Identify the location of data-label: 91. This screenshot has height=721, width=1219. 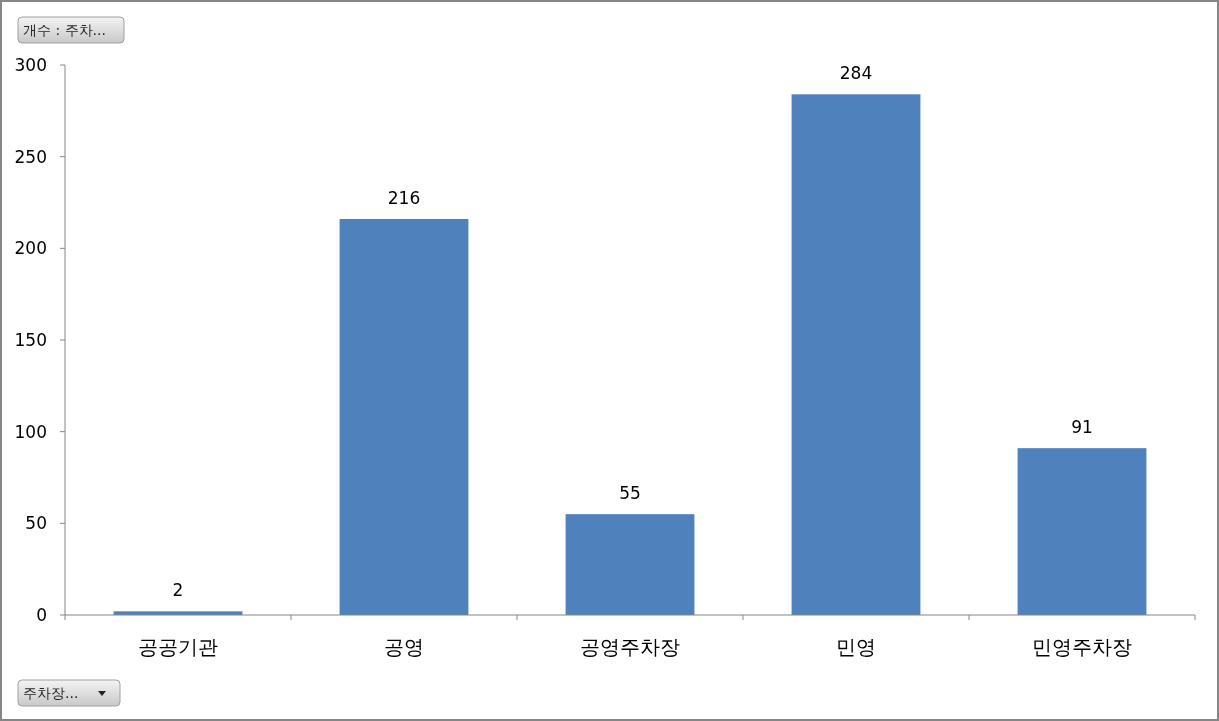
(1082, 427).